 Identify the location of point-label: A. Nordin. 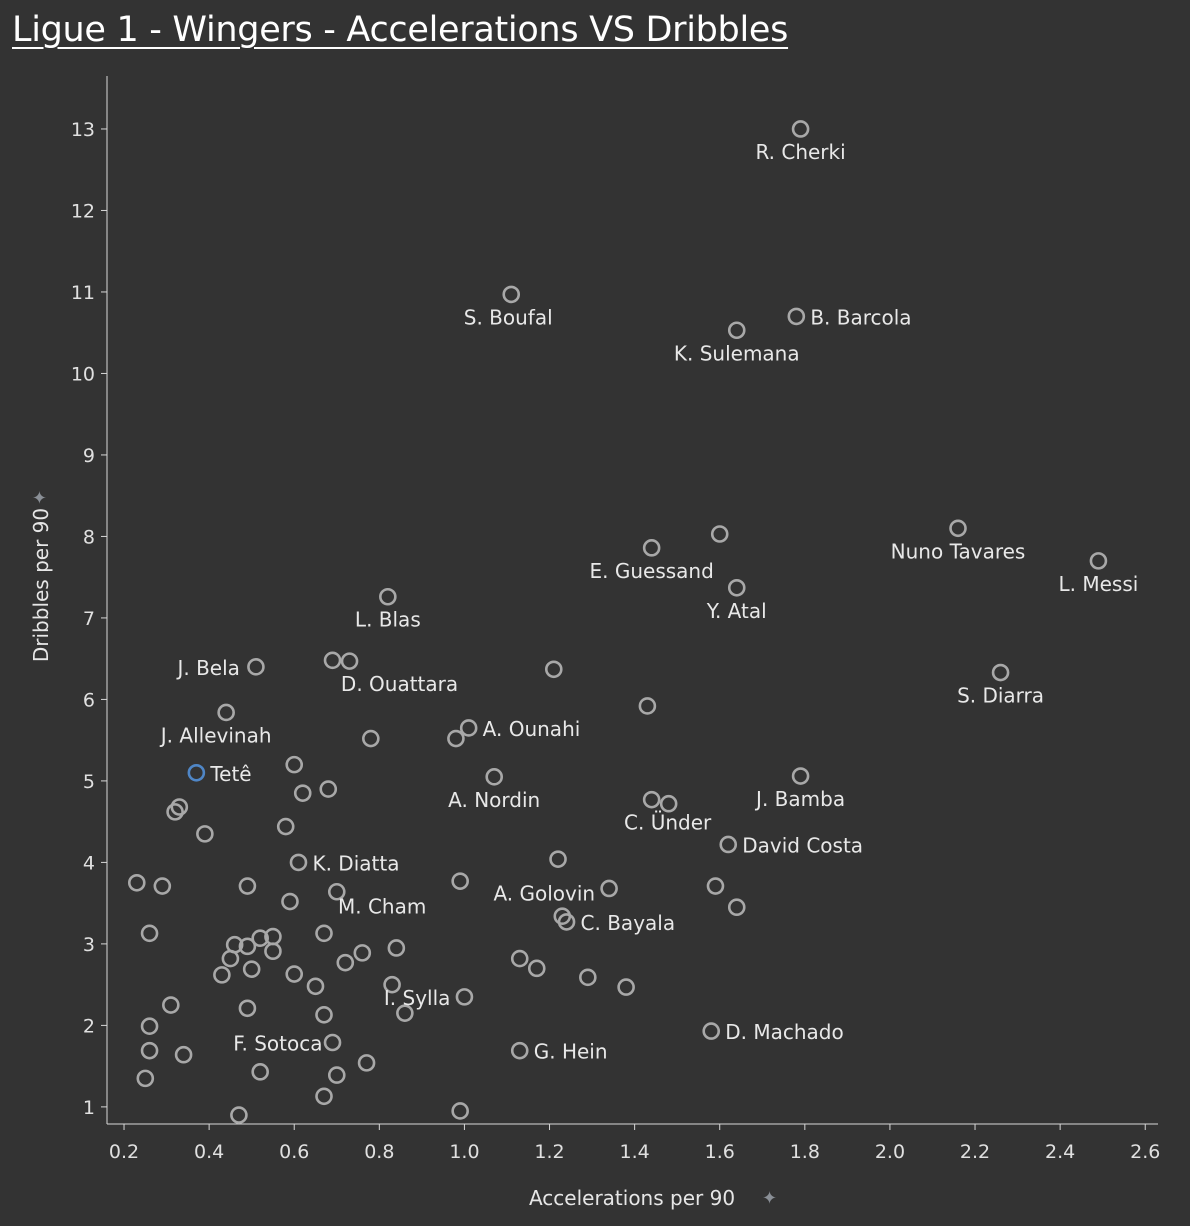
(494, 800).